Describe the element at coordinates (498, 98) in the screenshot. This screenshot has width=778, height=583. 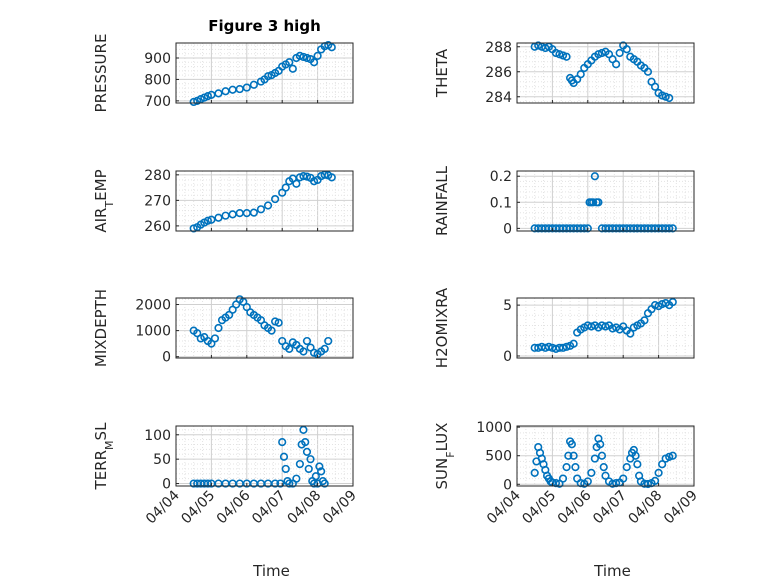
I see `y-tick-label: 284` at that location.